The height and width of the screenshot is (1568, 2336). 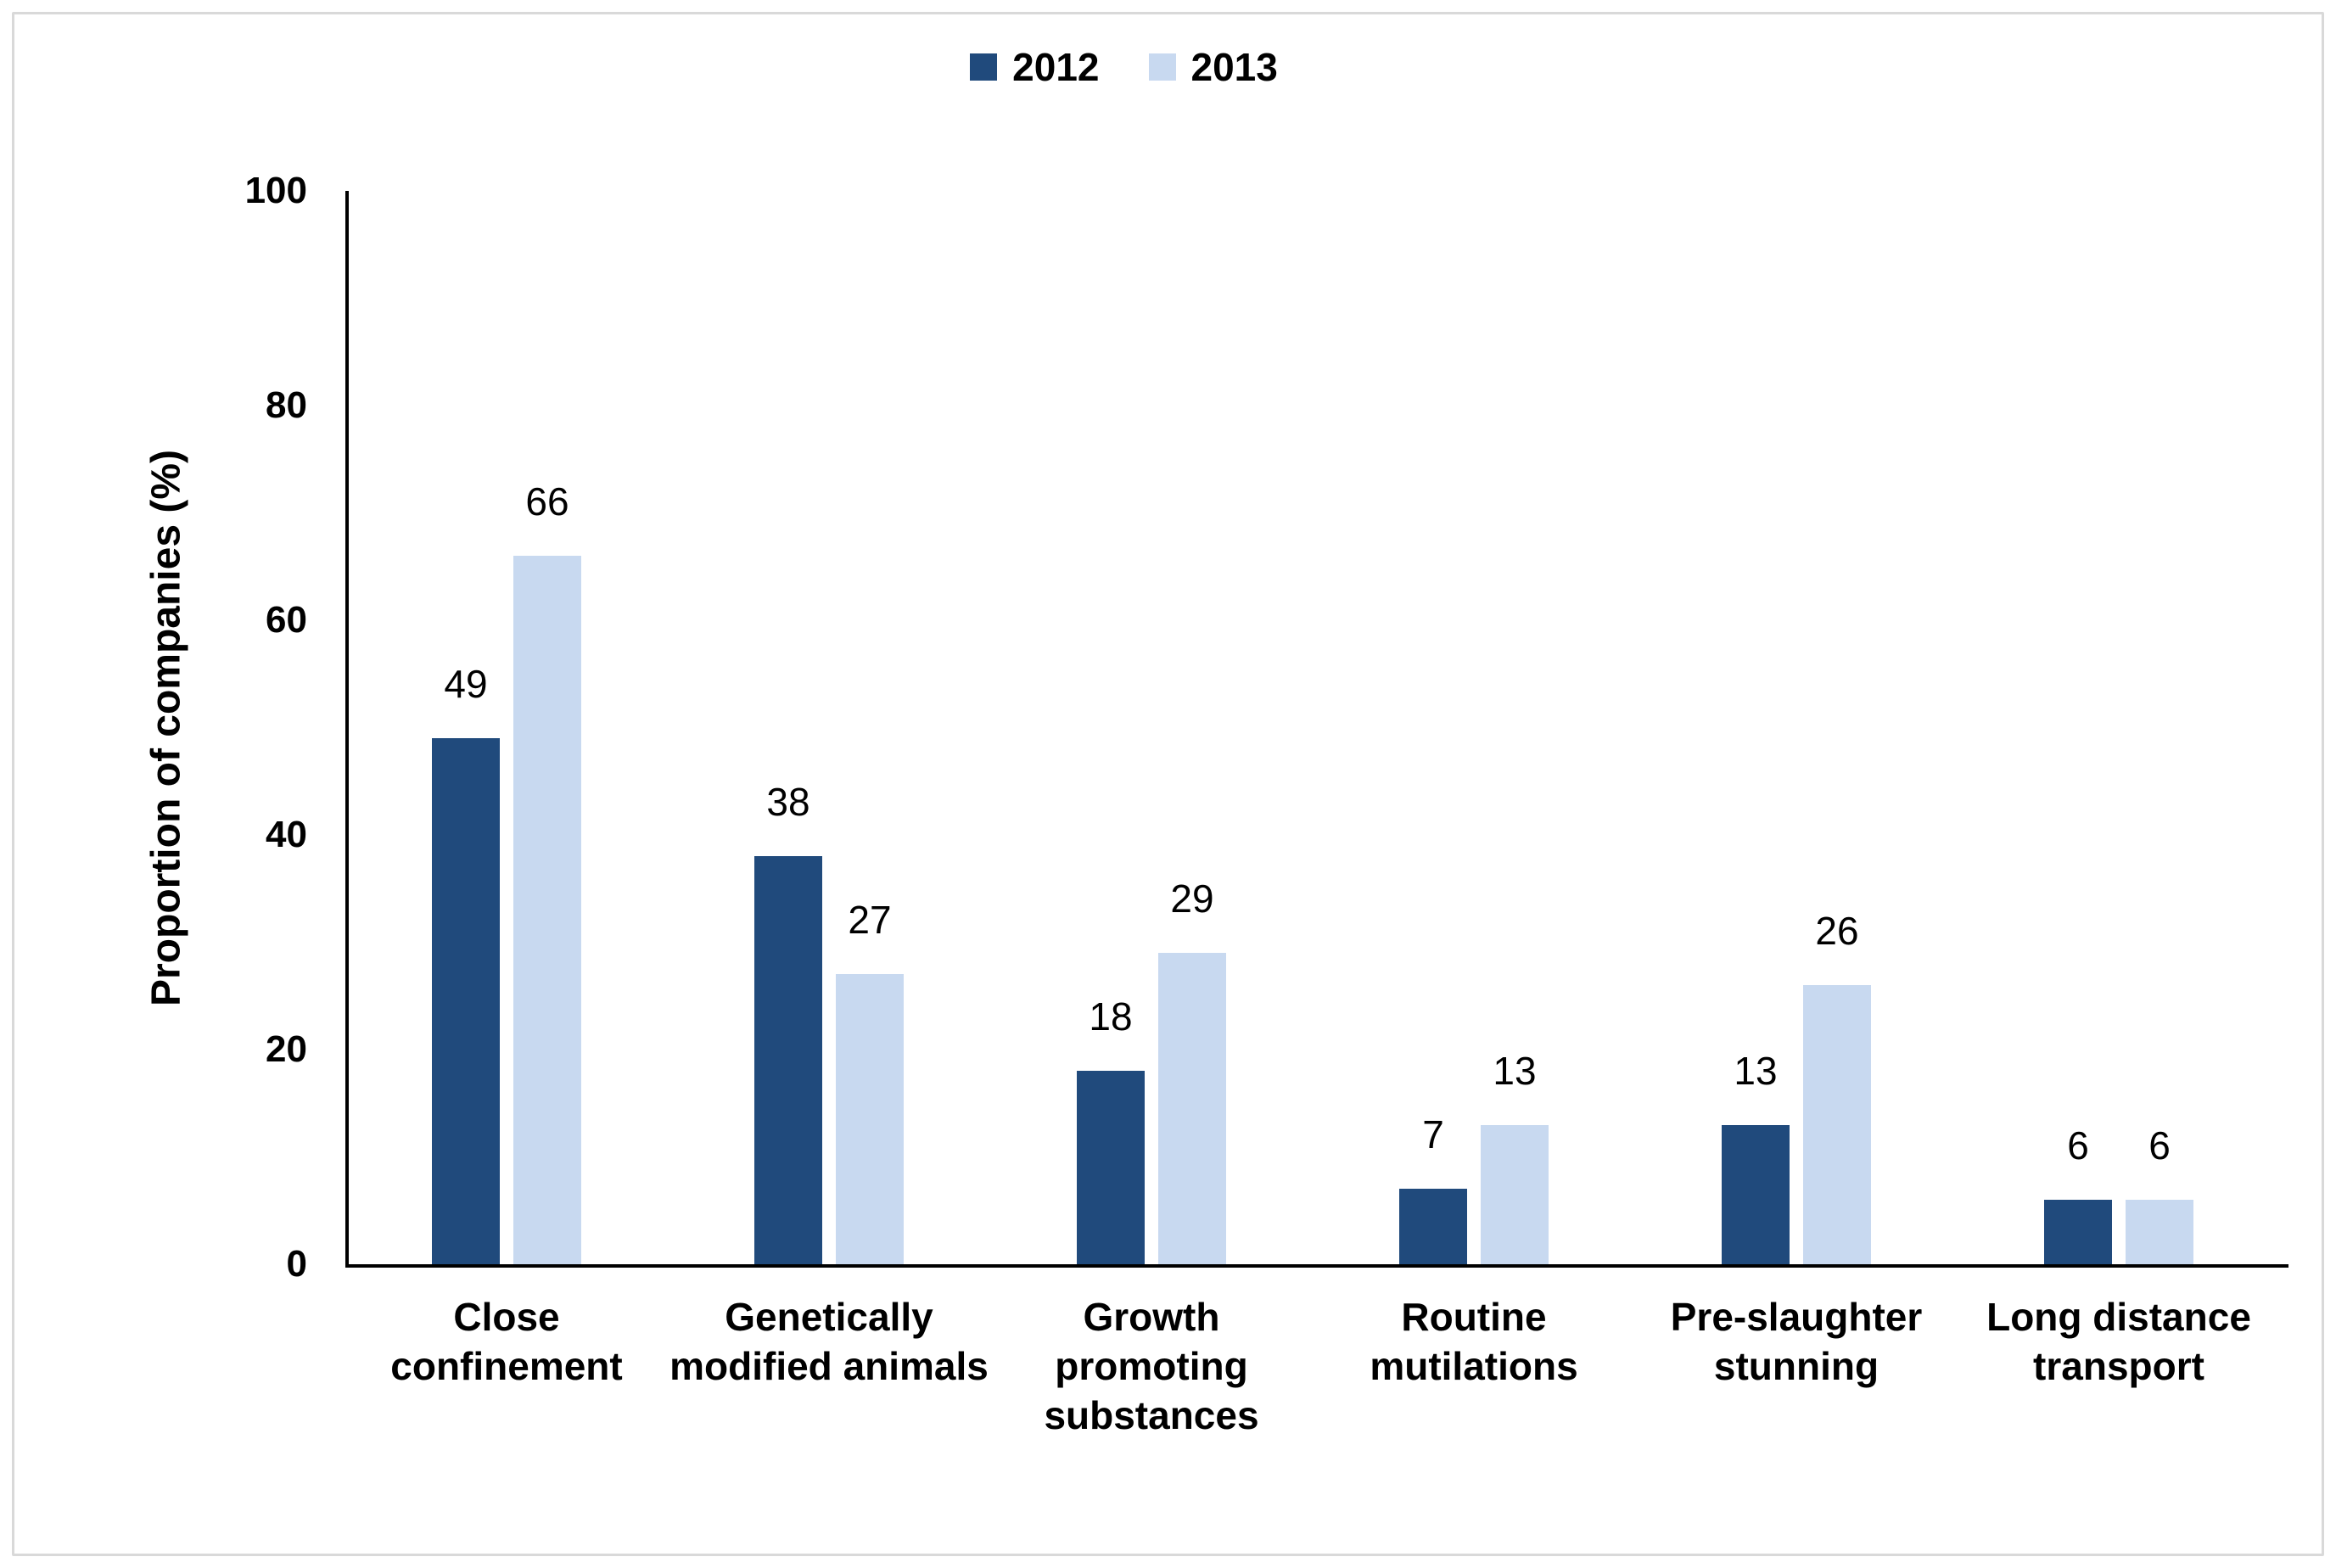 I want to click on bar-2012-genetically-modified-animals, so click(x=788, y=1060).